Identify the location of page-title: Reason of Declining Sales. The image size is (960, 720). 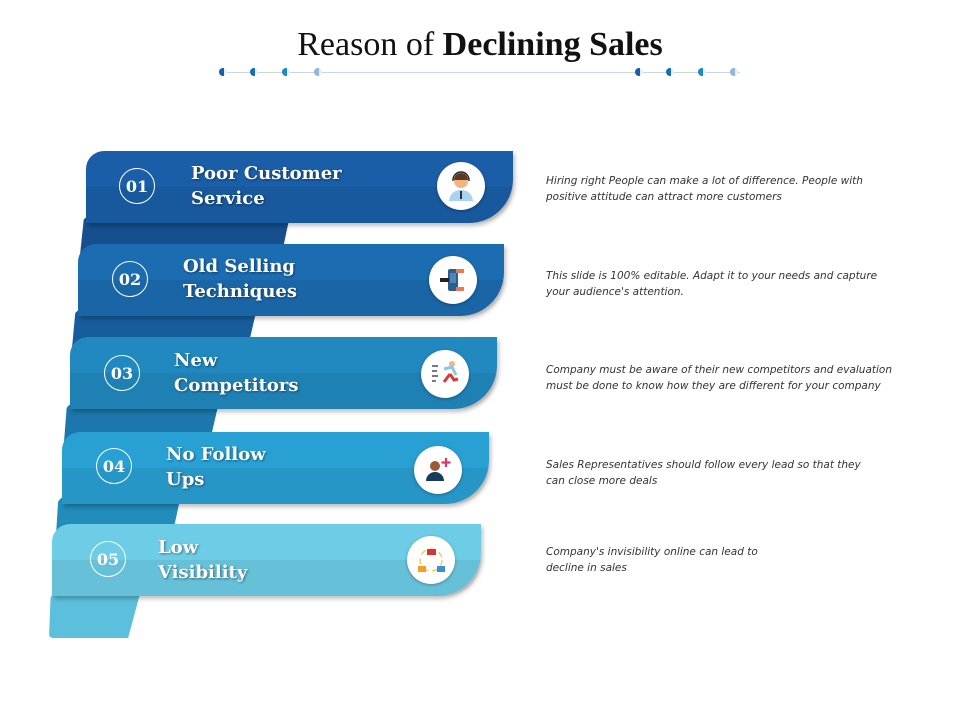
(480, 45).